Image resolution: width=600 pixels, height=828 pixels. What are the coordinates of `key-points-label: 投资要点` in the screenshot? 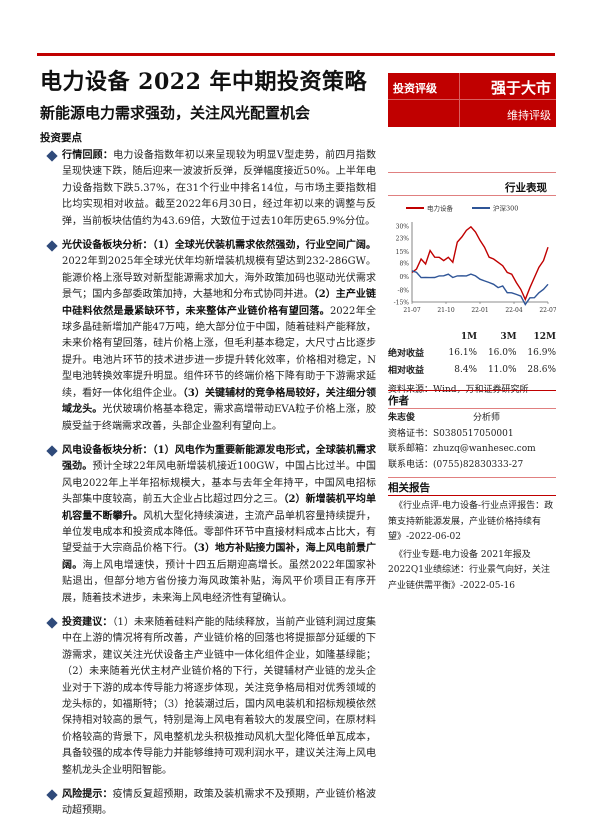 It's located at (61, 138).